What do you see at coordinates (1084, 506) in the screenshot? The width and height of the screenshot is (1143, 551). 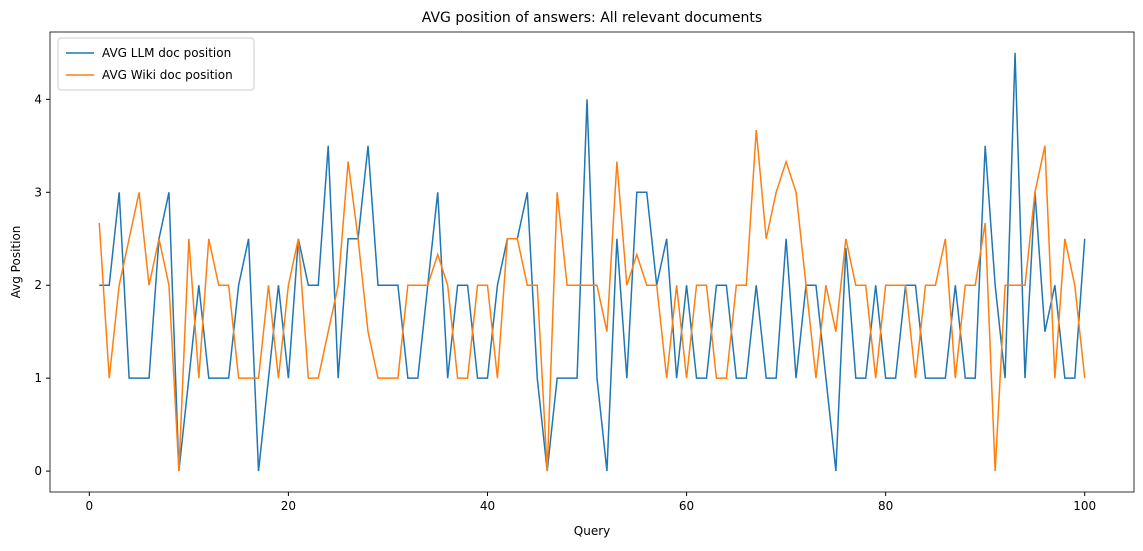 I see `x-tick-label: 100` at bounding box center [1084, 506].